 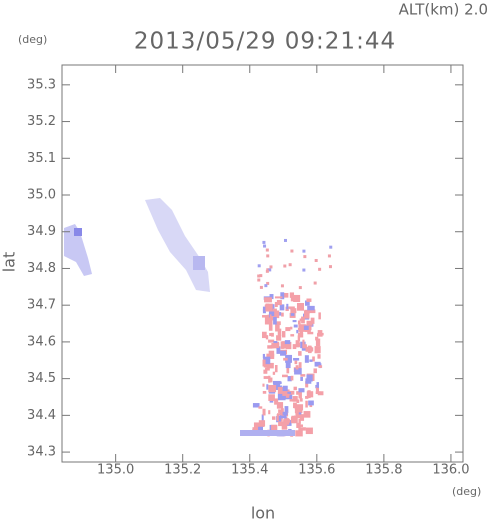 What do you see at coordinates (41, 341) in the screenshot?
I see `y-tick-label: 34.6` at bounding box center [41, 341].